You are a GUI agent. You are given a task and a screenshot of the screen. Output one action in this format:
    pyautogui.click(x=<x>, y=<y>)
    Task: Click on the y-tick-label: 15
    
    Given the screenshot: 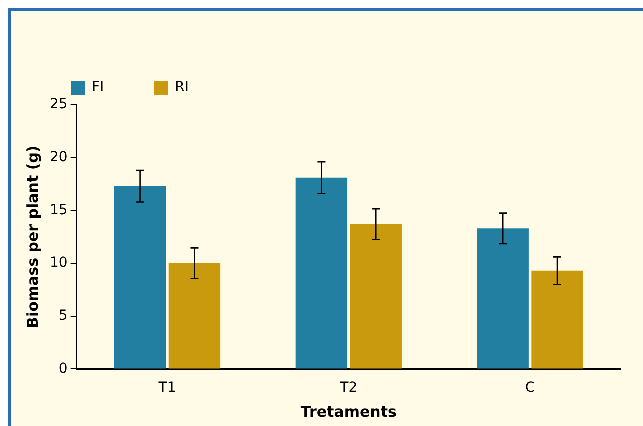 What is the action you would take?
    pyautogui.click(x=59, y=210)
    